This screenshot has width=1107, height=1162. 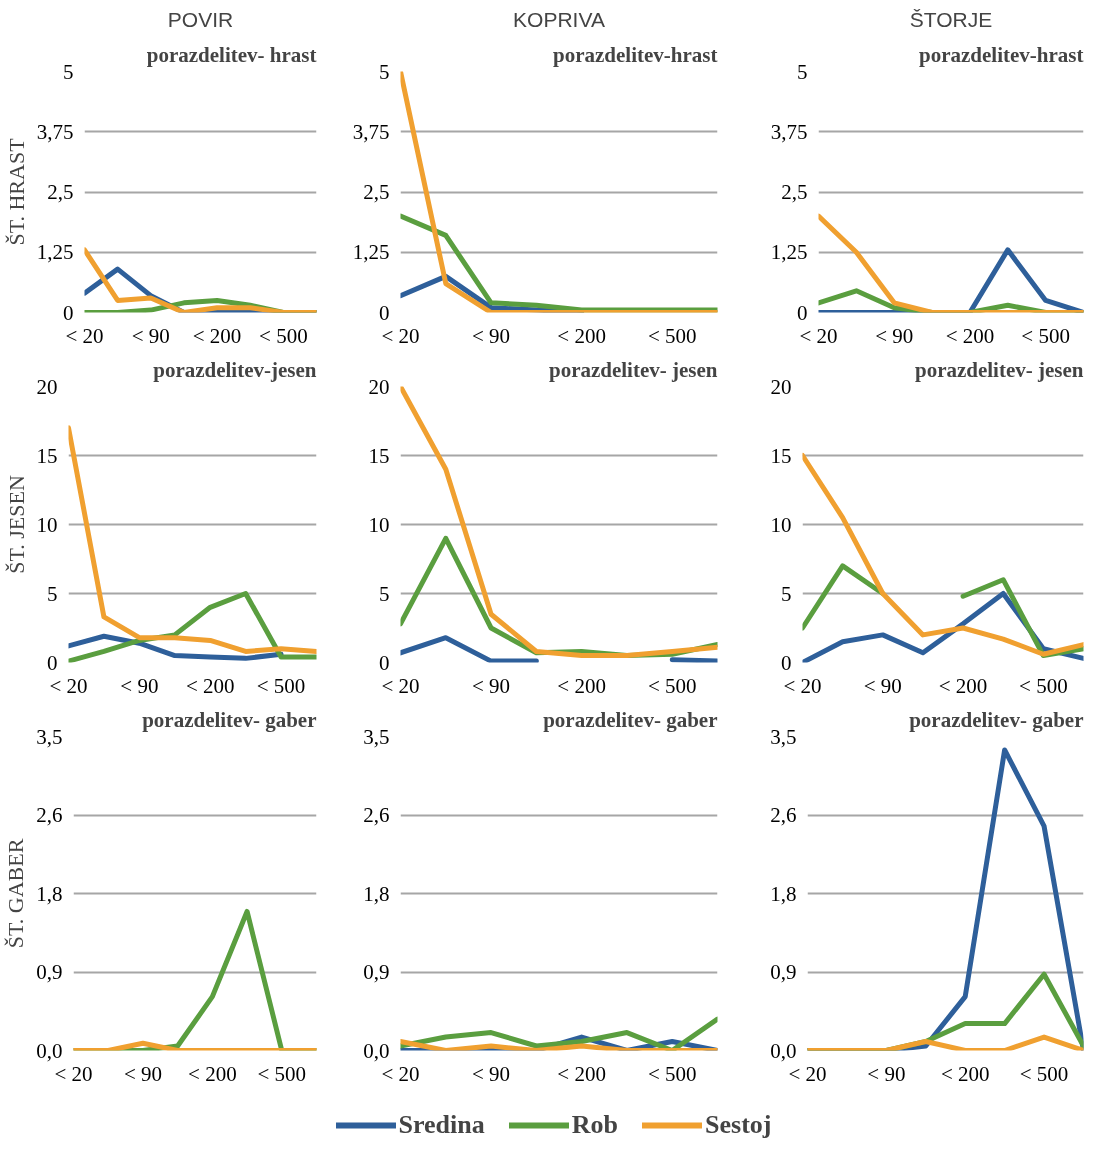 I want to click on y-axis-title: ŠT. GABER, so click(x=16, y=893).